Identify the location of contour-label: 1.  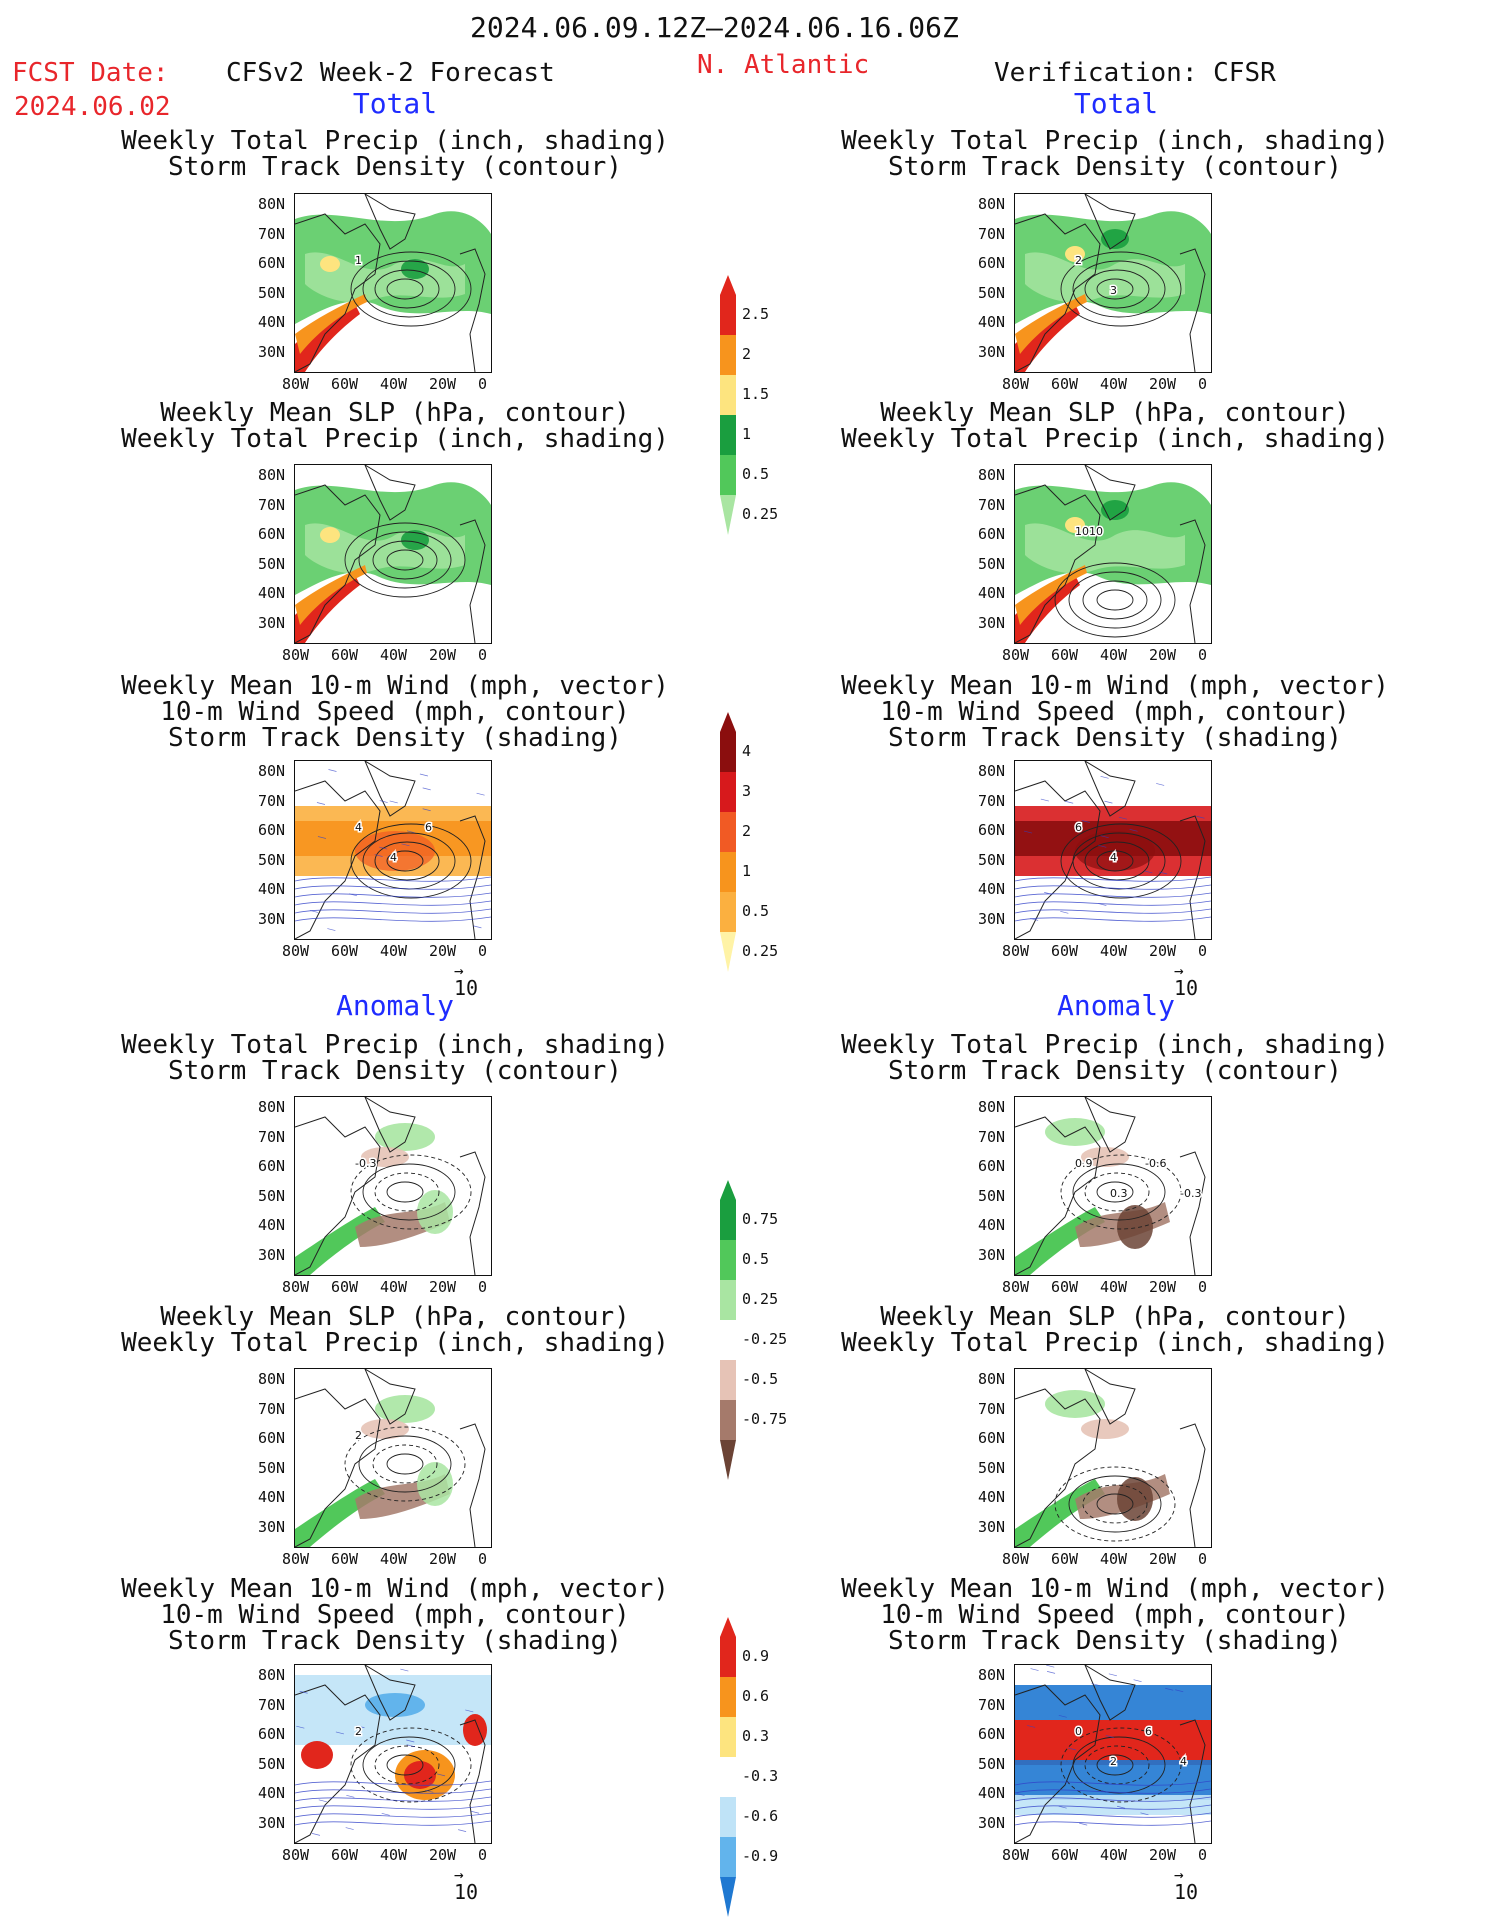
(358, 260).